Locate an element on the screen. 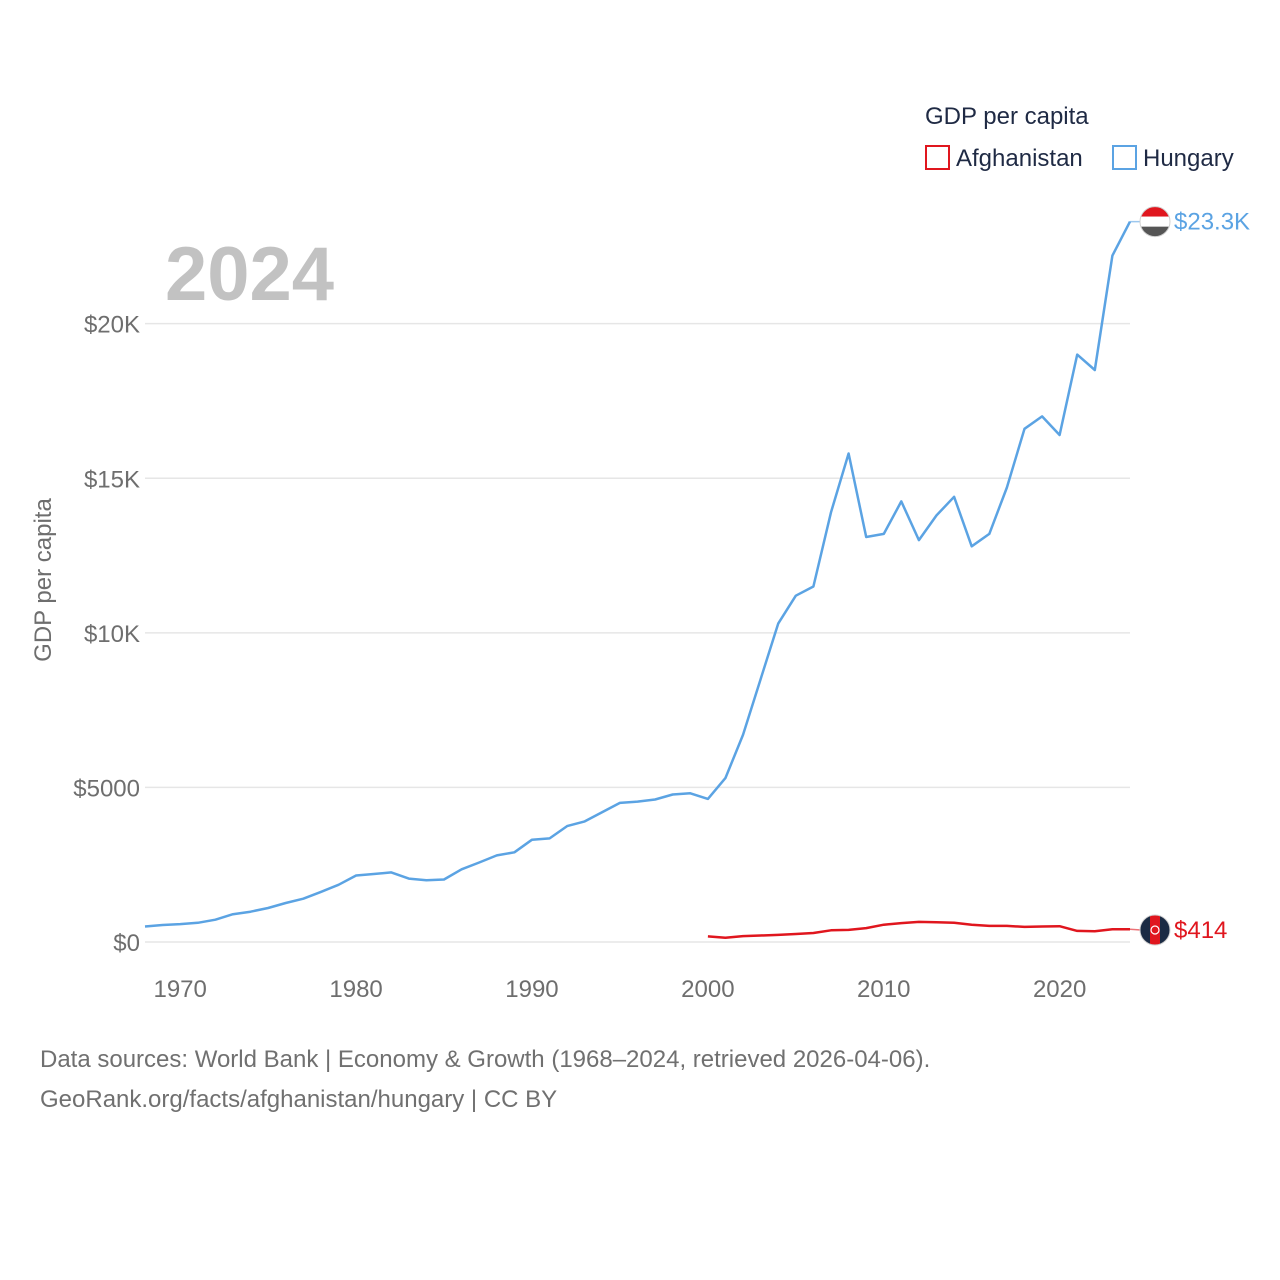  series-end-markers: $414 $23.3K is located at coordinates (1189, 576).